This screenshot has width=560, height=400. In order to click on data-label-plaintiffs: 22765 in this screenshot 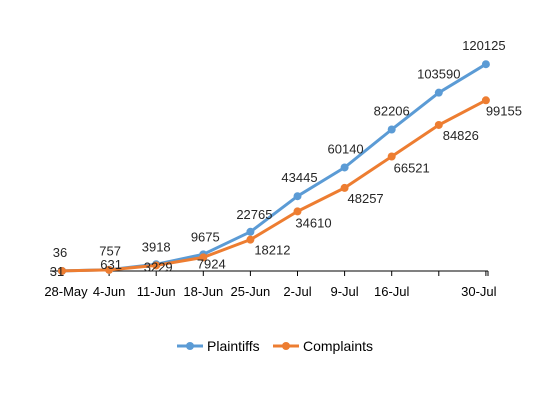, I will do `click(254, 214)`.